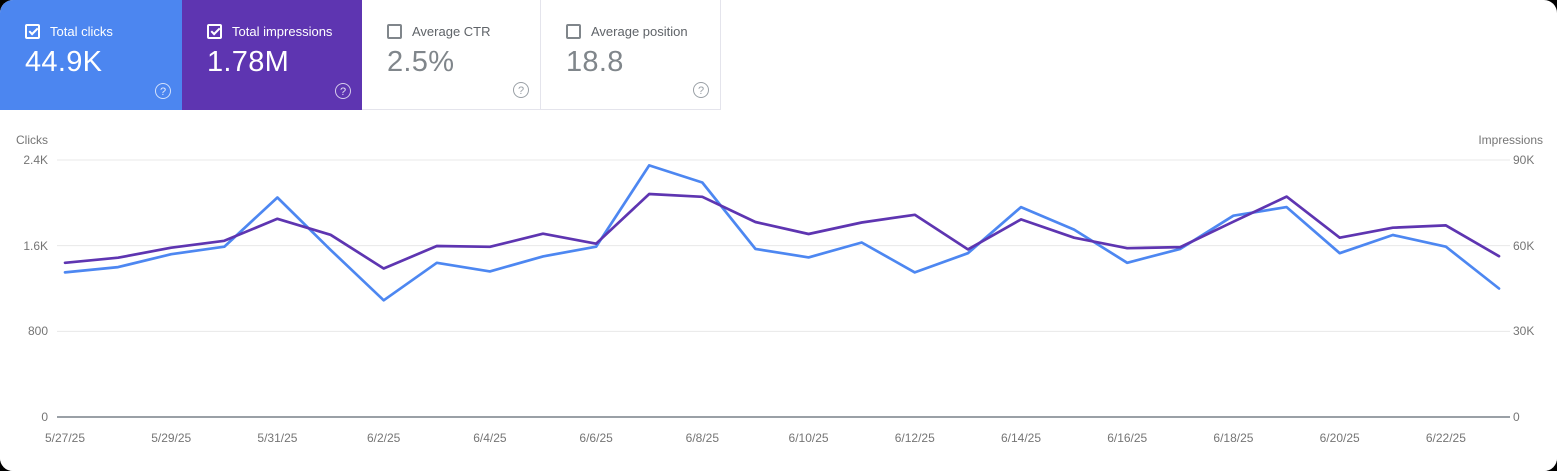 The width and height of the screenshot is (1557, 471). Describe the element at coordinates (639, 31) in the screenshot. I see `metric-label: Average position` at that location.